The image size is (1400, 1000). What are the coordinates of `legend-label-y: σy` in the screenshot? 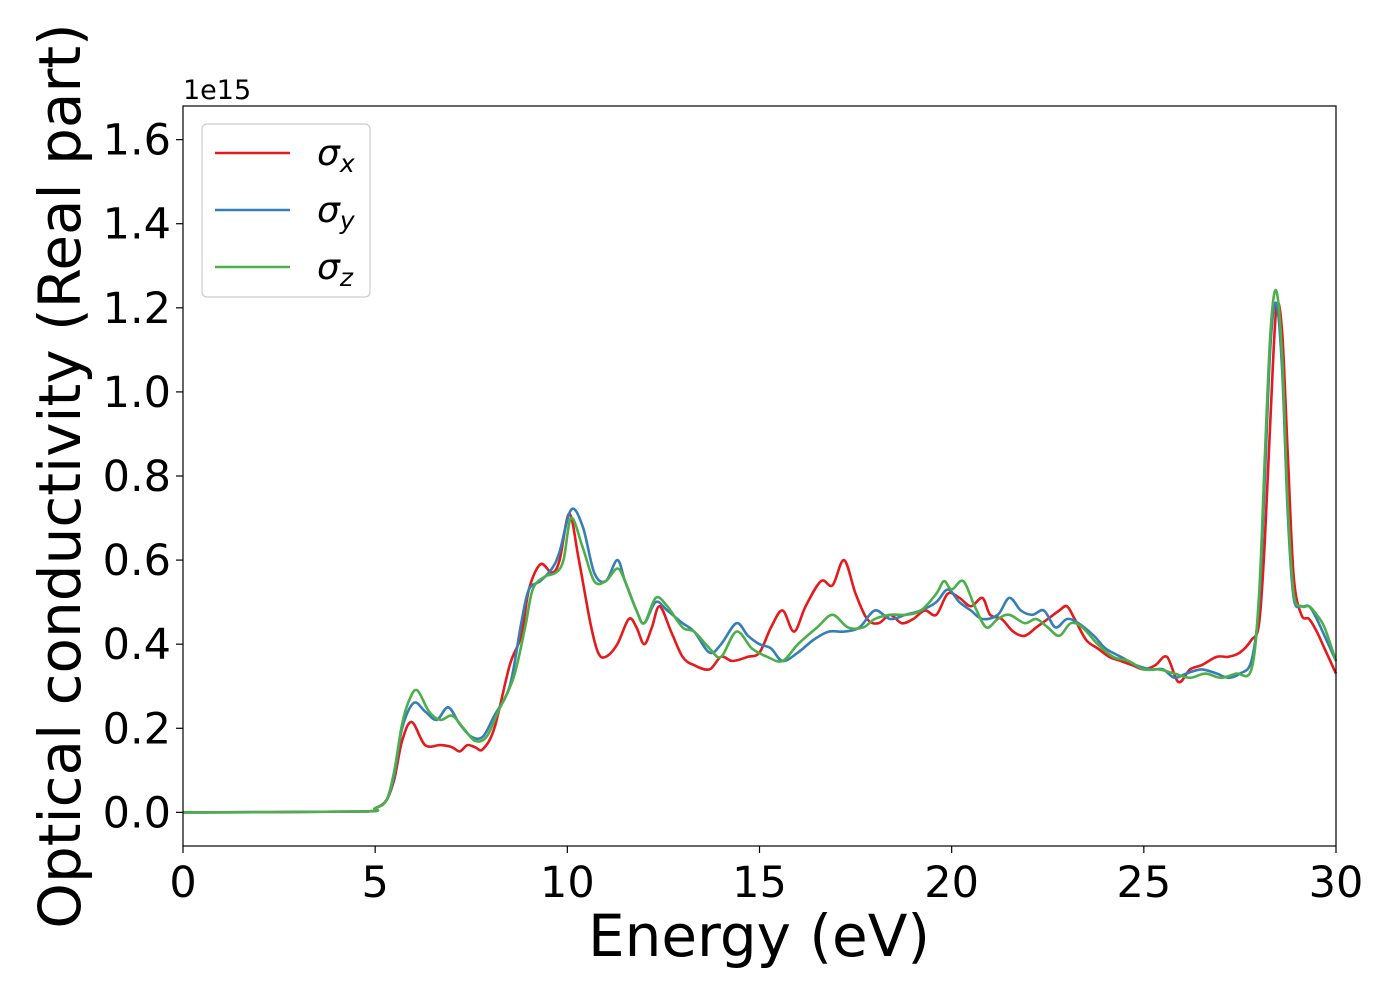 It's located at (336, 212).